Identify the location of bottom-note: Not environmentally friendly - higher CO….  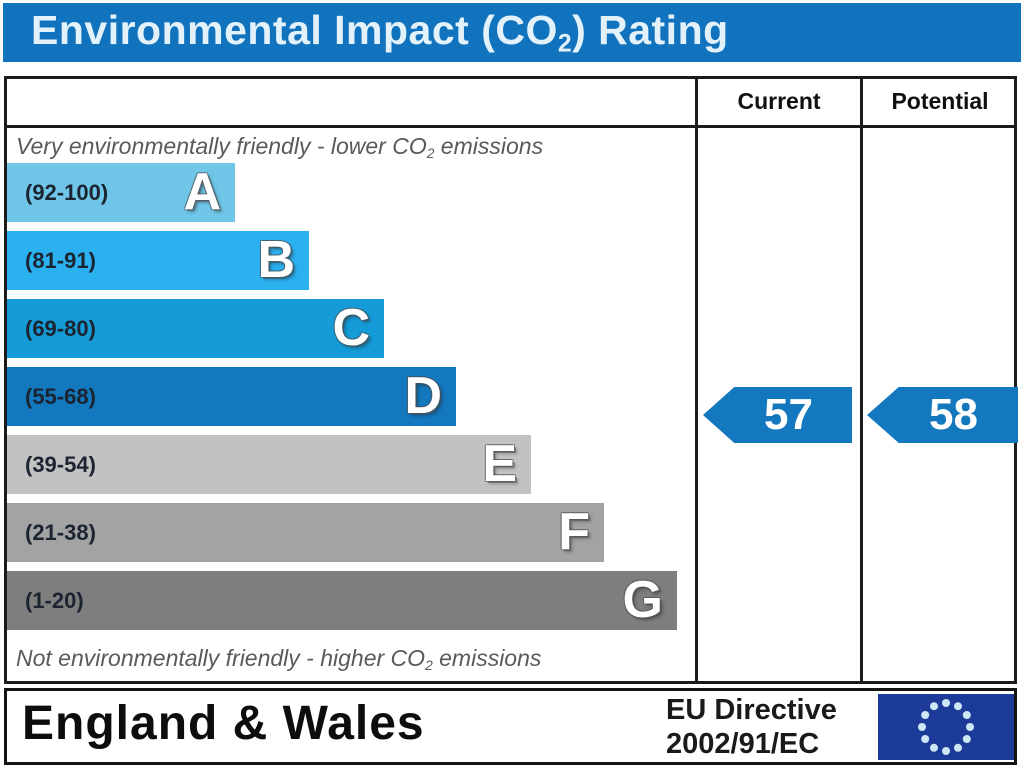
(279, 659).